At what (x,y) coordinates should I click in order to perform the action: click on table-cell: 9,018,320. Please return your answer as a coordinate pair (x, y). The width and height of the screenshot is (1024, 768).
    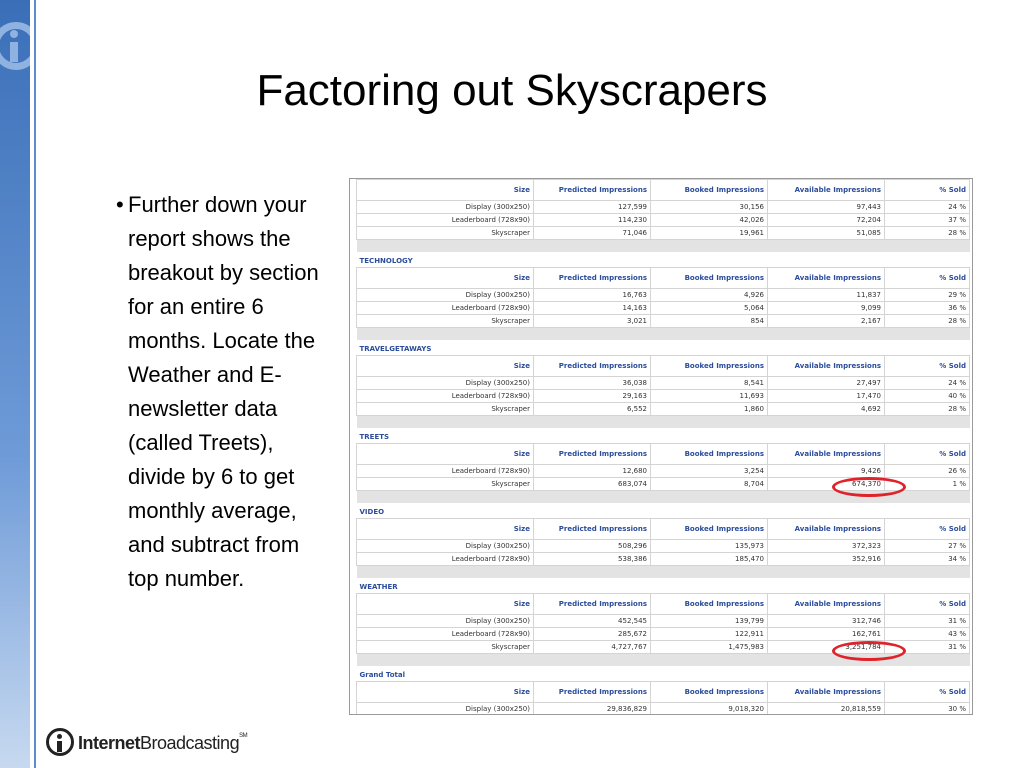
    Looking at the image, I should click on (709, 708).